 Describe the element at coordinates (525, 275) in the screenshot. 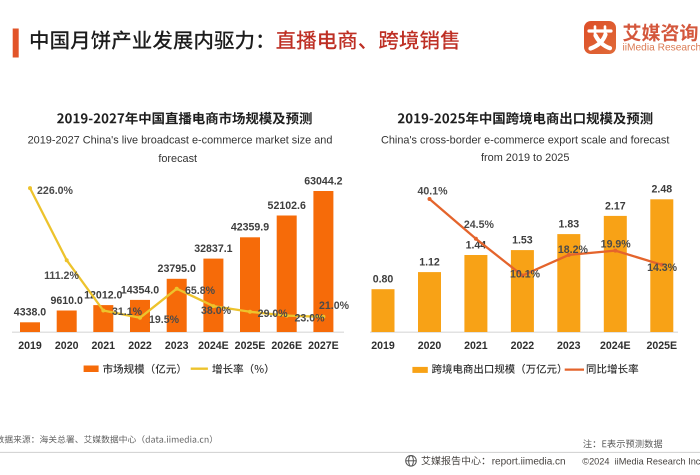

I see `svg-text: 10.1%` at that location.